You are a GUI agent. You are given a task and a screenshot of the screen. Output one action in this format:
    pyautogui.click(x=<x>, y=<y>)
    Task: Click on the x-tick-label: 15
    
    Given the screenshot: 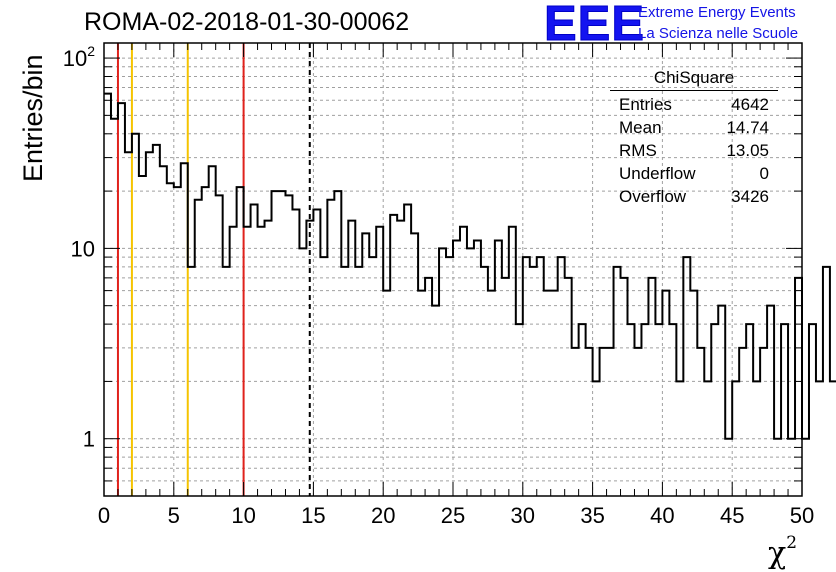 What is the action you would take?
    pyautogui.click(x=313, y=515)
    